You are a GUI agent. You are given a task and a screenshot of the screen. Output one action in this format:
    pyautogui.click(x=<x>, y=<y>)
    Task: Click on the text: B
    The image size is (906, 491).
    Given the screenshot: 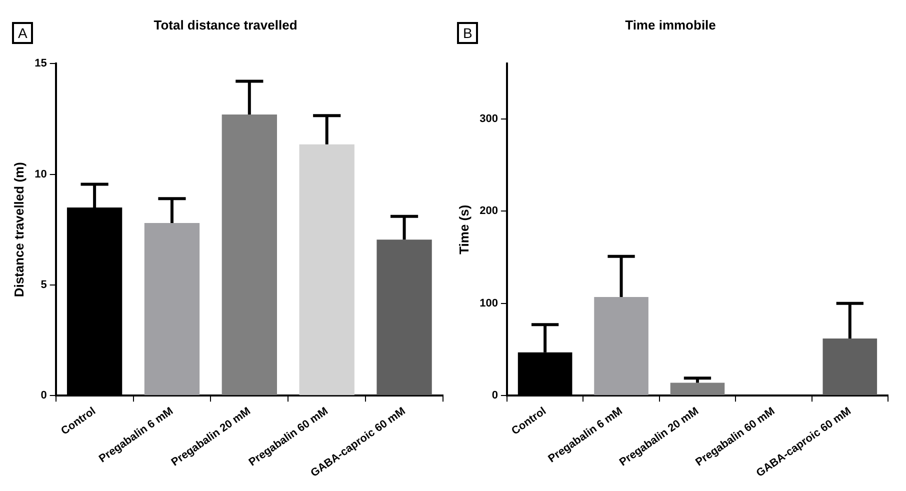 What is the action you would take?
    pyautogui.click(x=467, y=33)
    